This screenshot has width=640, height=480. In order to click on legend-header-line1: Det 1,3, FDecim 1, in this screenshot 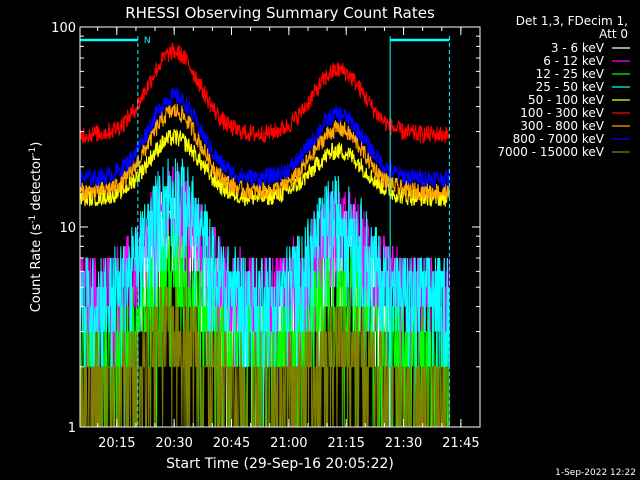, I will do `click(572, 21)`.